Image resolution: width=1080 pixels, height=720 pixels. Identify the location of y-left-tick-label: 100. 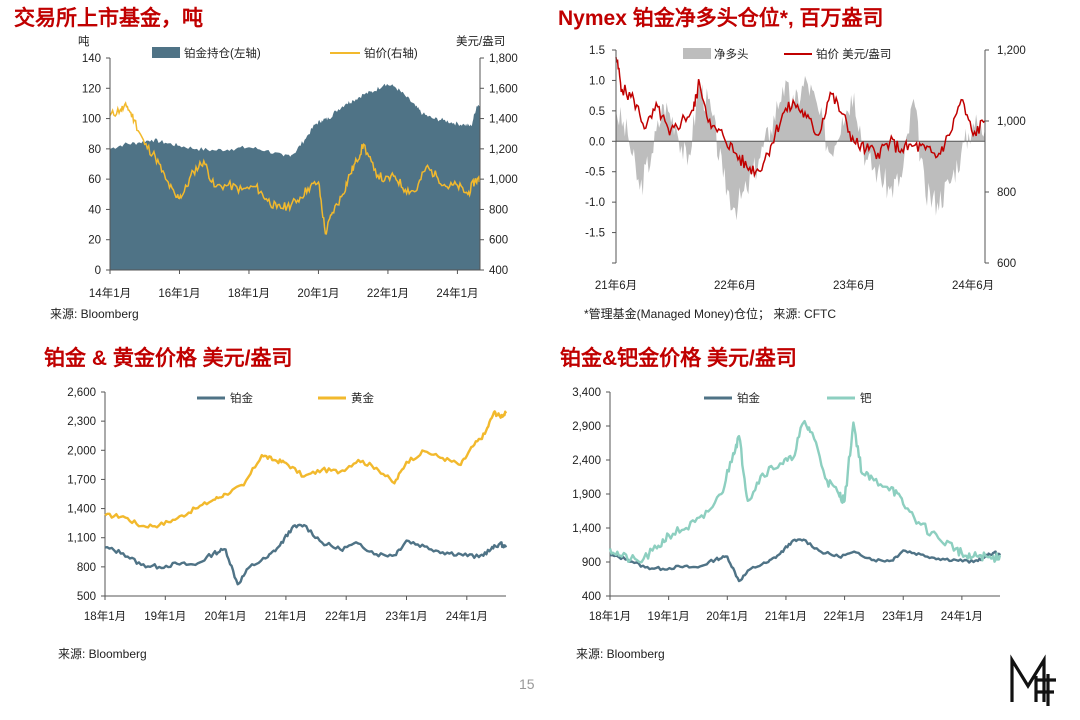
(91, 120).